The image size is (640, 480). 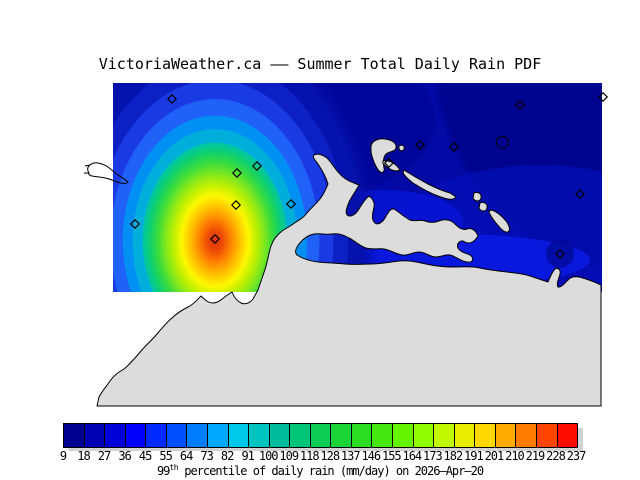 I want to click on caption-base: 99, so click(x=163, y=471).